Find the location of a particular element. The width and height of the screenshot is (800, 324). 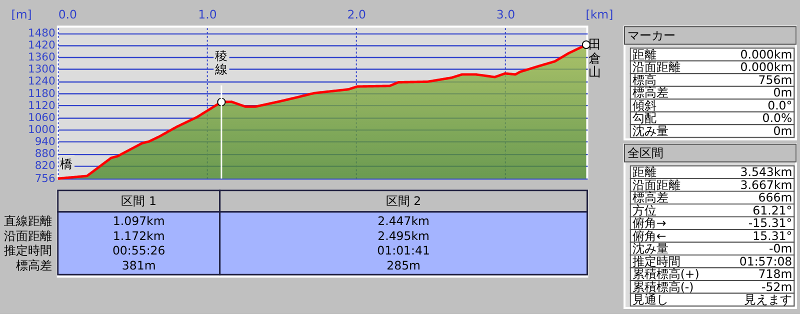

text: 2.447km is located at coordinates (404, 221).